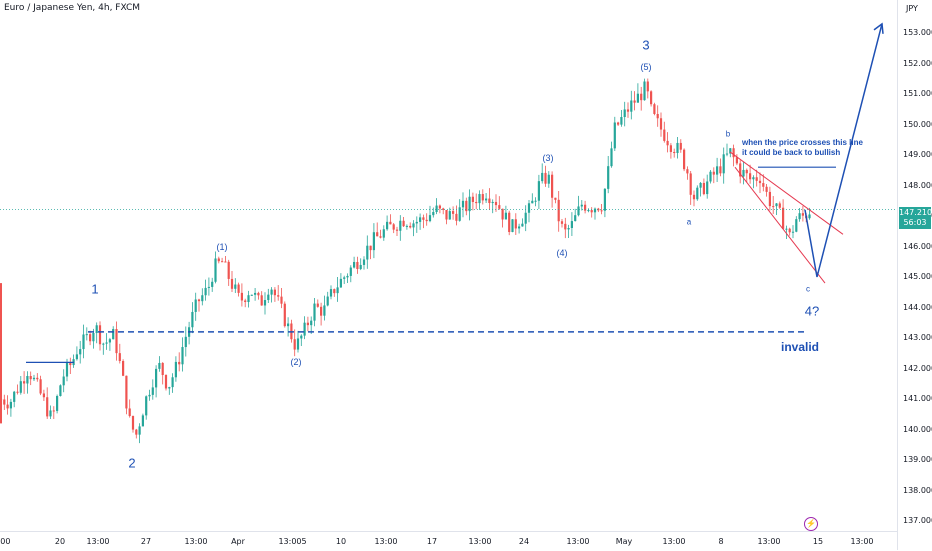  What do you see at coordinates (72, 8) in the screenshot?
I see `symbol-title: Euro / Japanese Yen, 4h, FXCM` at bounding box center [72, 8].